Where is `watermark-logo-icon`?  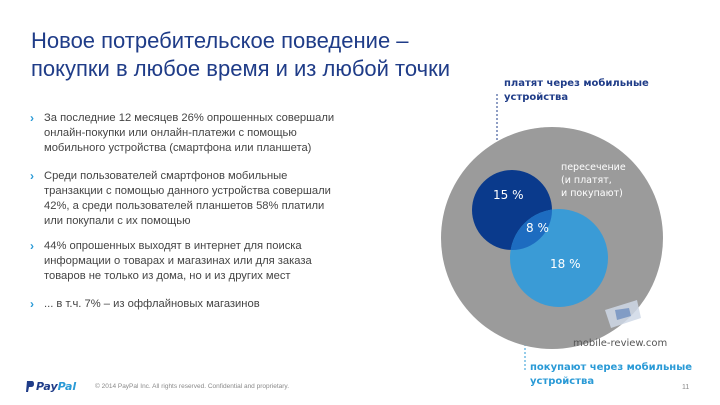
watermark-logo-icon is located at coordinates (623, 314).